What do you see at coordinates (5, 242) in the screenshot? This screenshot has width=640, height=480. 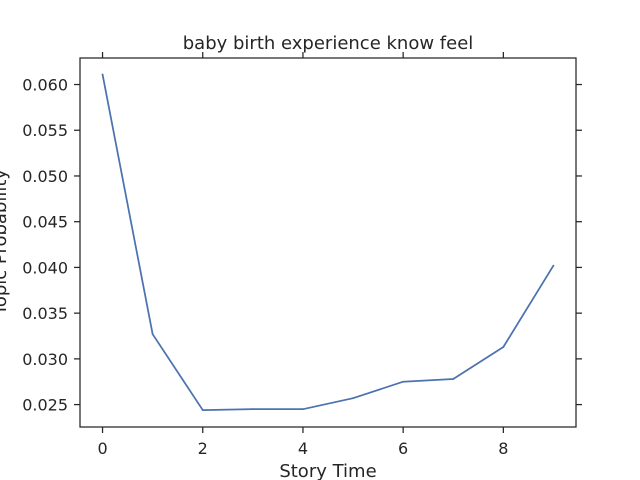 I see `y-axis-title: Topic Probability` at bounding box center [5, 242].